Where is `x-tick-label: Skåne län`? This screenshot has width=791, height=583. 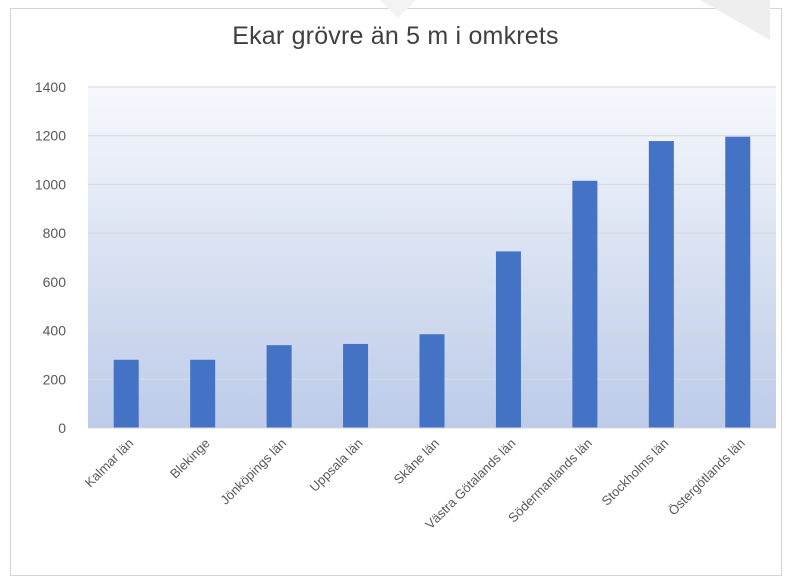
x-tick-label: Skåne län is located at coordinates (416, 461).